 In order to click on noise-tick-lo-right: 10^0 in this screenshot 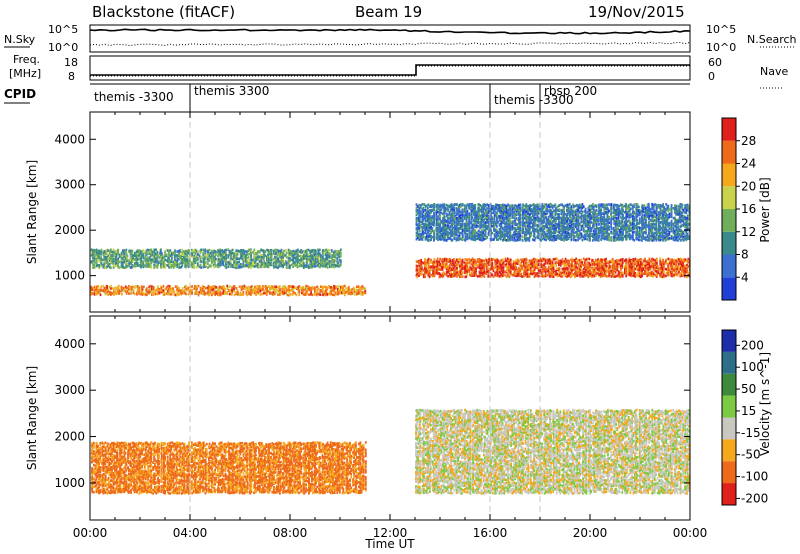, I will do `click(721, 47)`.